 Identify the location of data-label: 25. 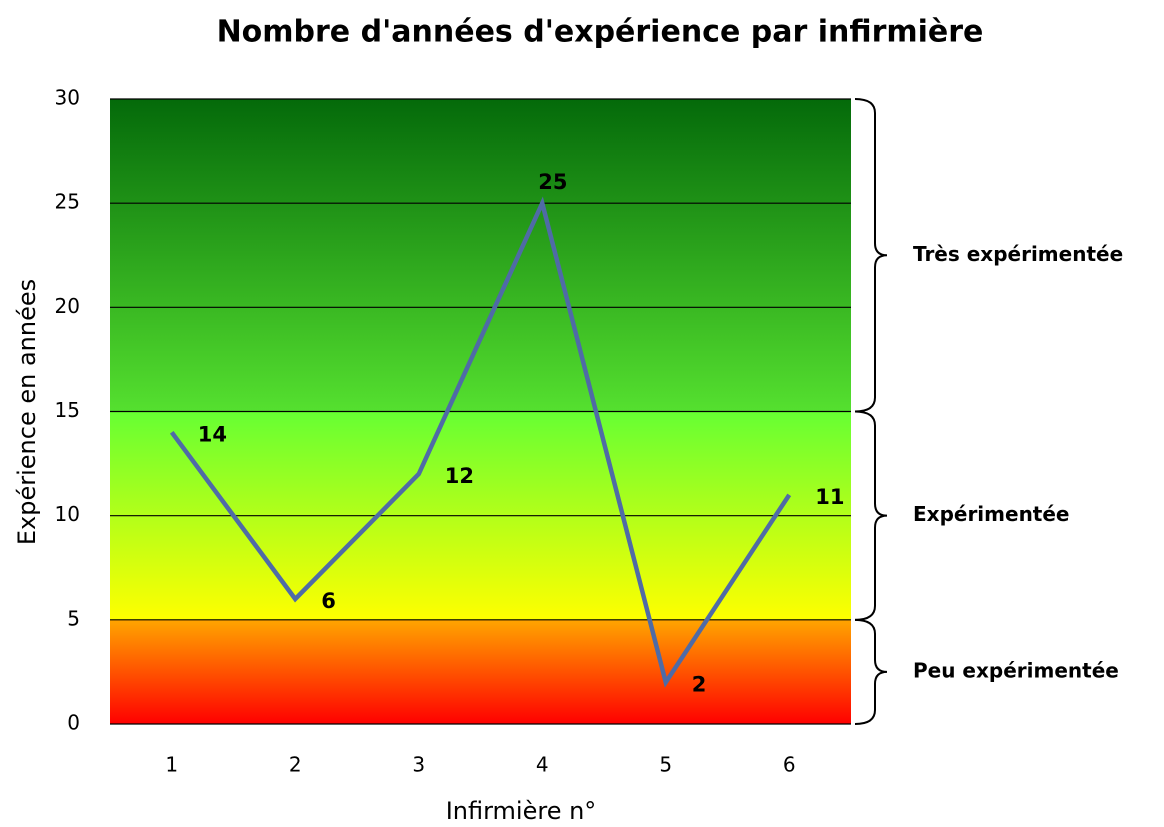
(552, 182).